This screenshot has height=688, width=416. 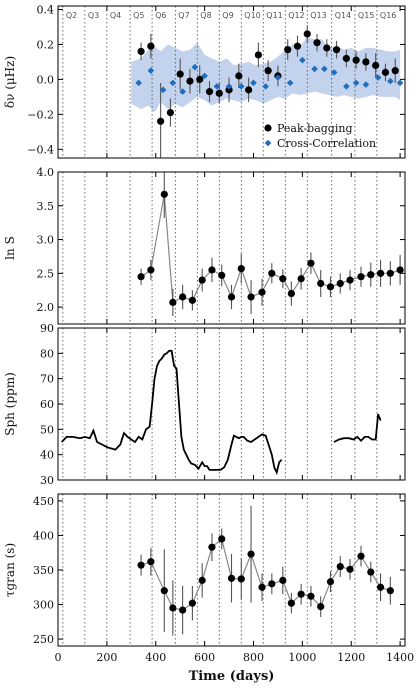 I want to click on y-tick-label: 40, so click(x=47, y=455).